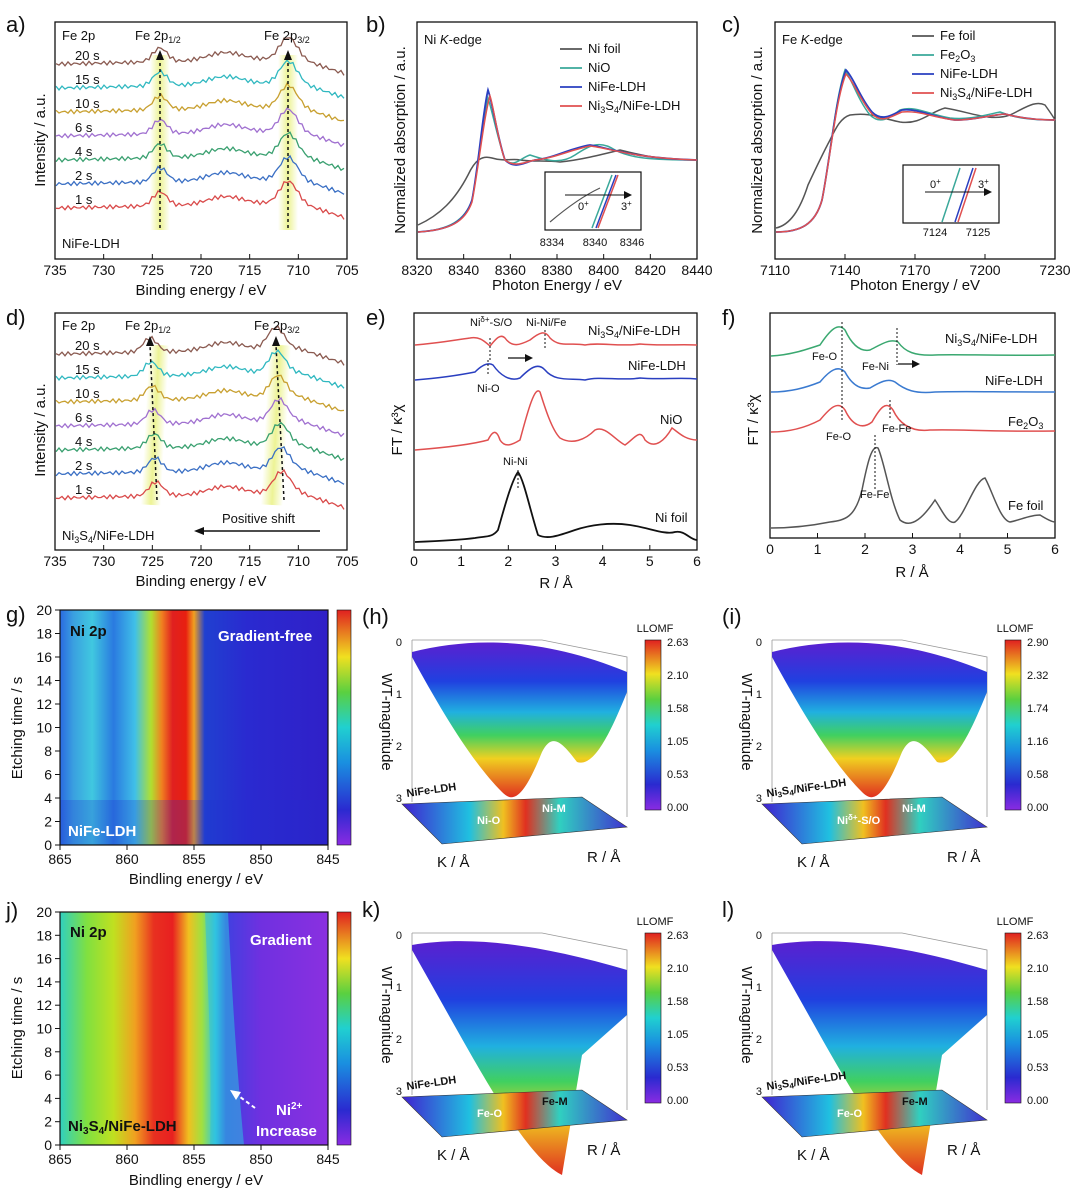 The height and width of the screenshot is (1195, 1080). Describe the element at coordinates (48, 1028) in the screenshot. I see `y-ticks-j: 0 2 4 6 8 10 12 14 16 18 20` at that location.